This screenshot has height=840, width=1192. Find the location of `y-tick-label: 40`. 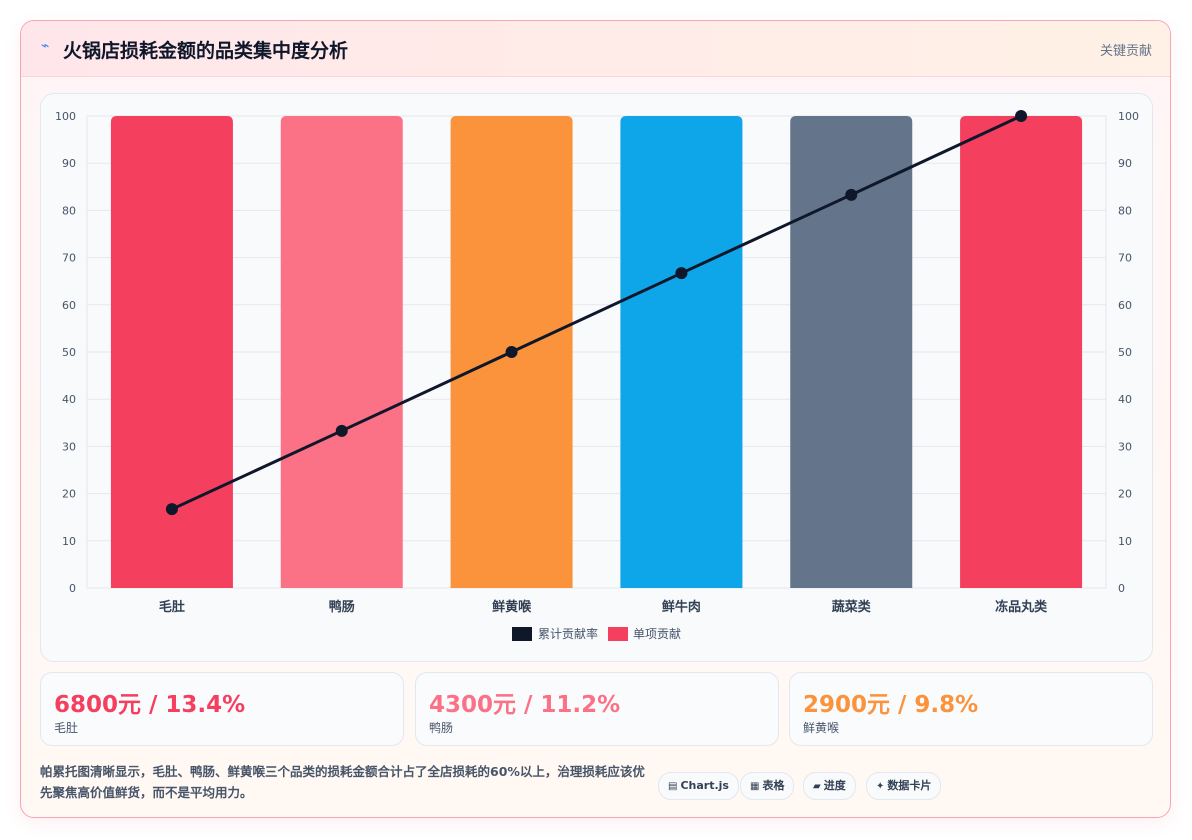

y-tick-label: 40 is located at coordinates (69, 399).